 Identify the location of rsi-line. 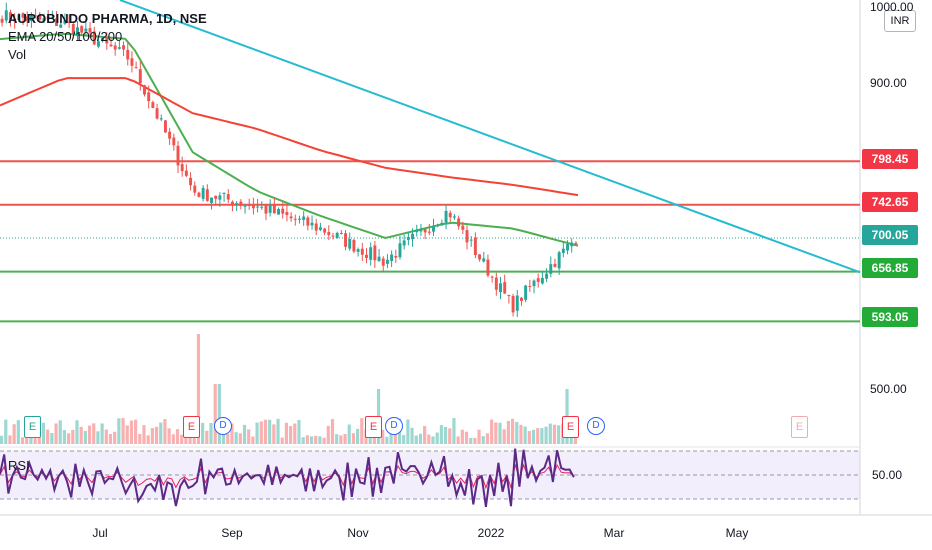
(287, 478).